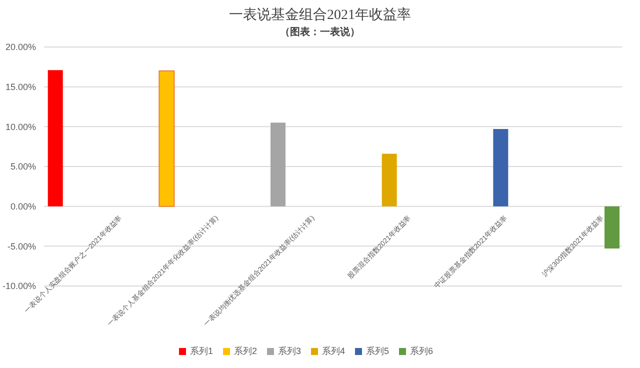  What do you see at coordinates (378, 351) in the screenshot?
I see `legend-label: 系列5` at bounding box center [378, 351].